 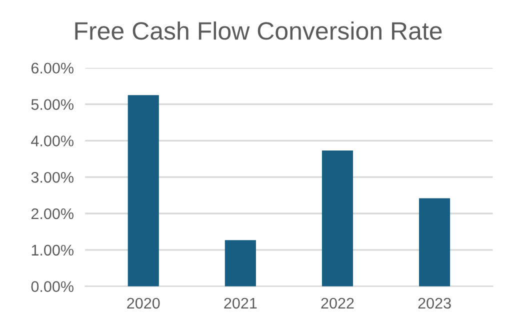 What do you see at coordinates (53, 250) in the screenshot?
I see `y-tick-label: 1.00%` at bounding box center [53, 250].